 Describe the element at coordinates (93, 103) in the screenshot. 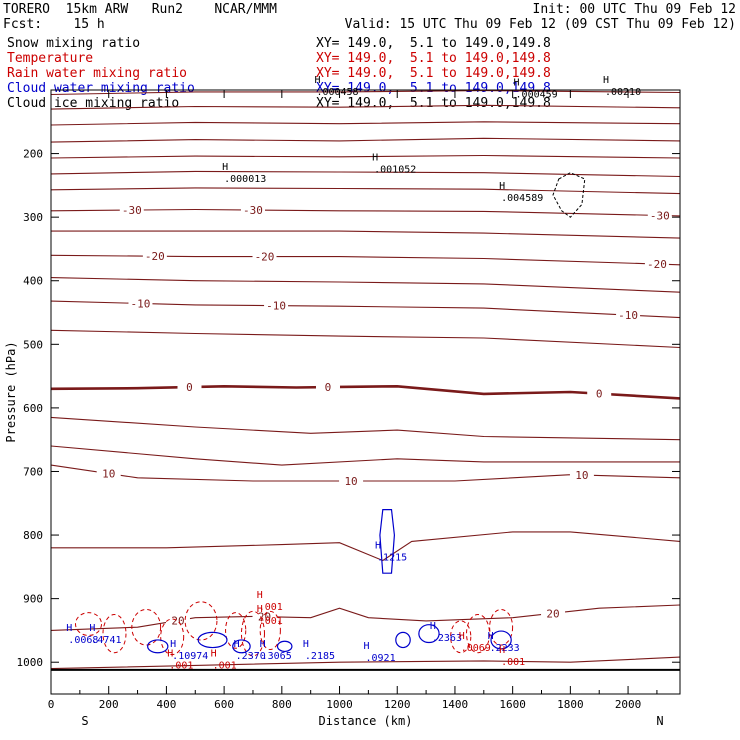

I see `legend-label-cloud-ice: Cloud ice mixing ratio` at that location.